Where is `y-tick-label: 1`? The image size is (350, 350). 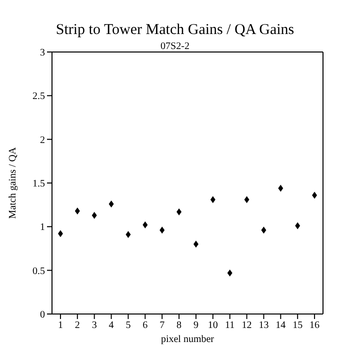
y-tick-label: 1 is located at coordinates (42, 228).